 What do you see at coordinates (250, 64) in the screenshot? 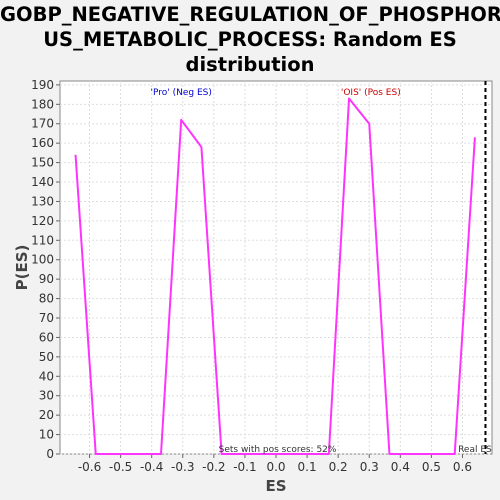
I see `chart-title-line-3: distribution` at bounding box center [250, 64].